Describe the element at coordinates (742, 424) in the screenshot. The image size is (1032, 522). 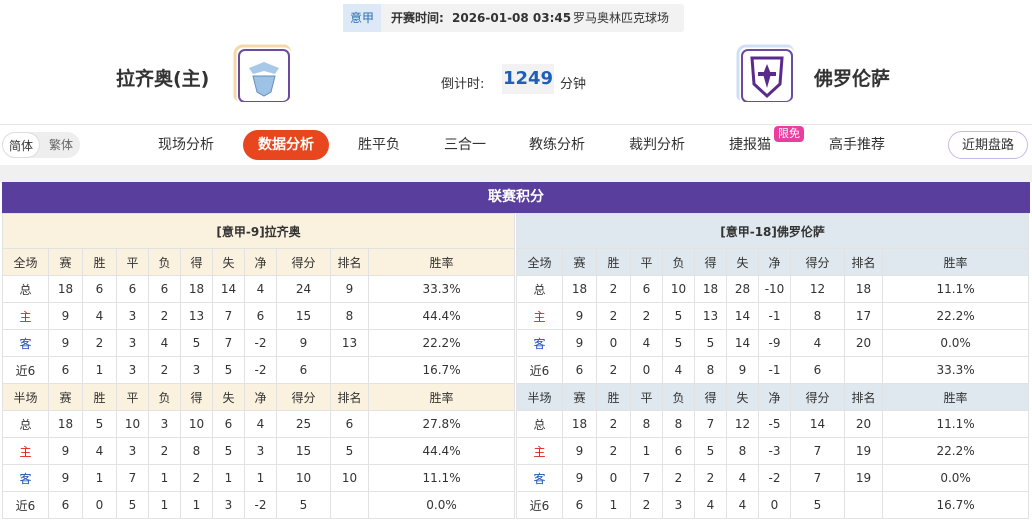
I see `cell: 12` at that location.